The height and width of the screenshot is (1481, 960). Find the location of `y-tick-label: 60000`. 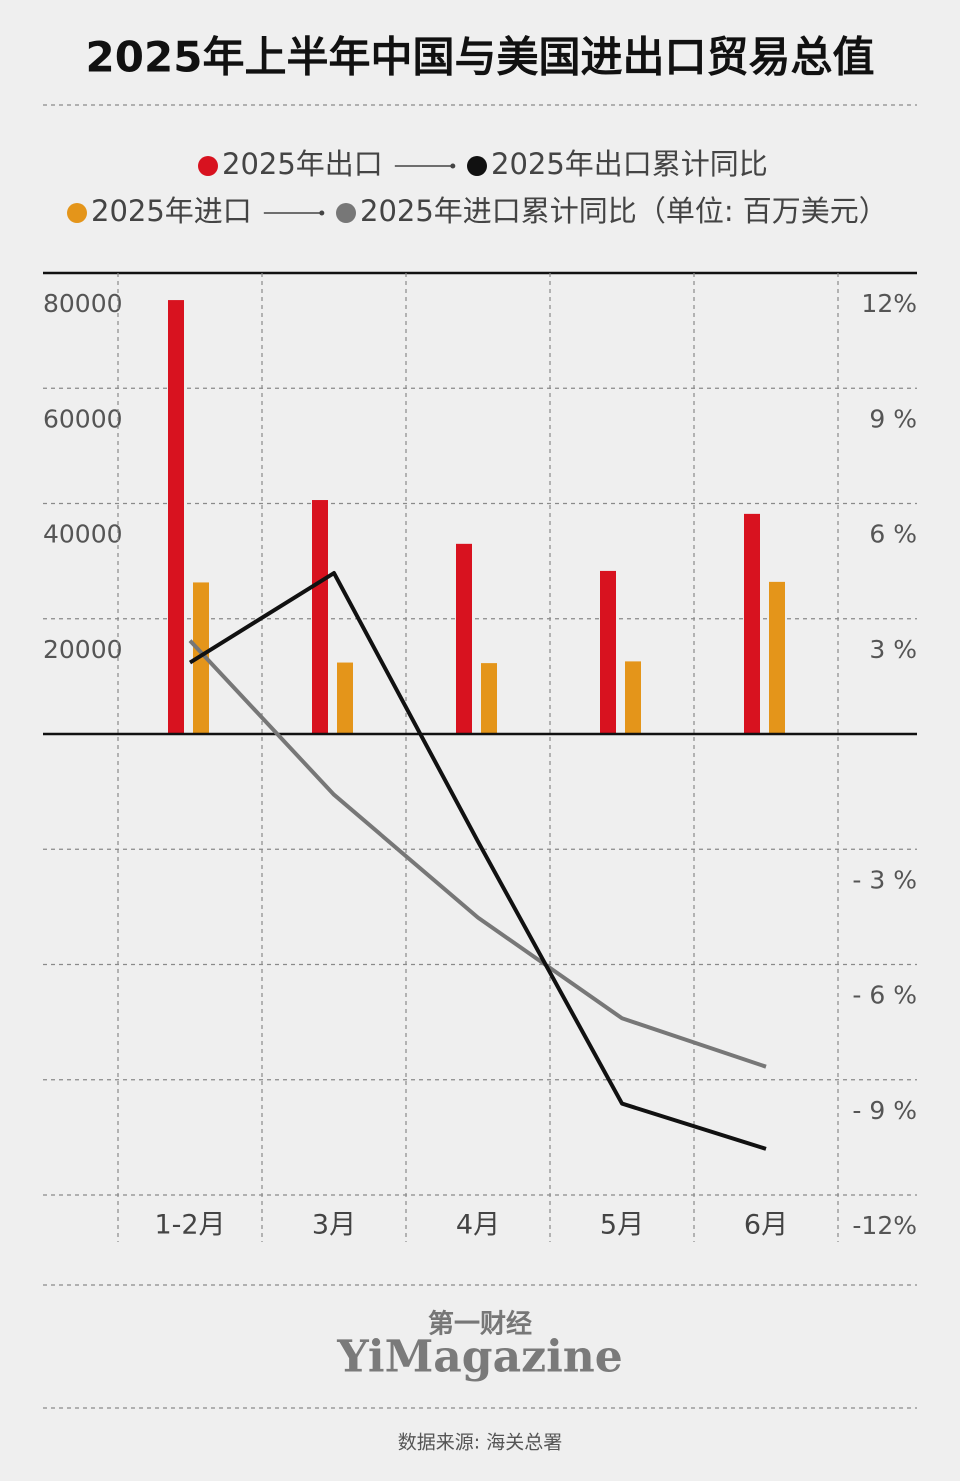

y-tick-label: 60000 is located at coordinates (83, 418).